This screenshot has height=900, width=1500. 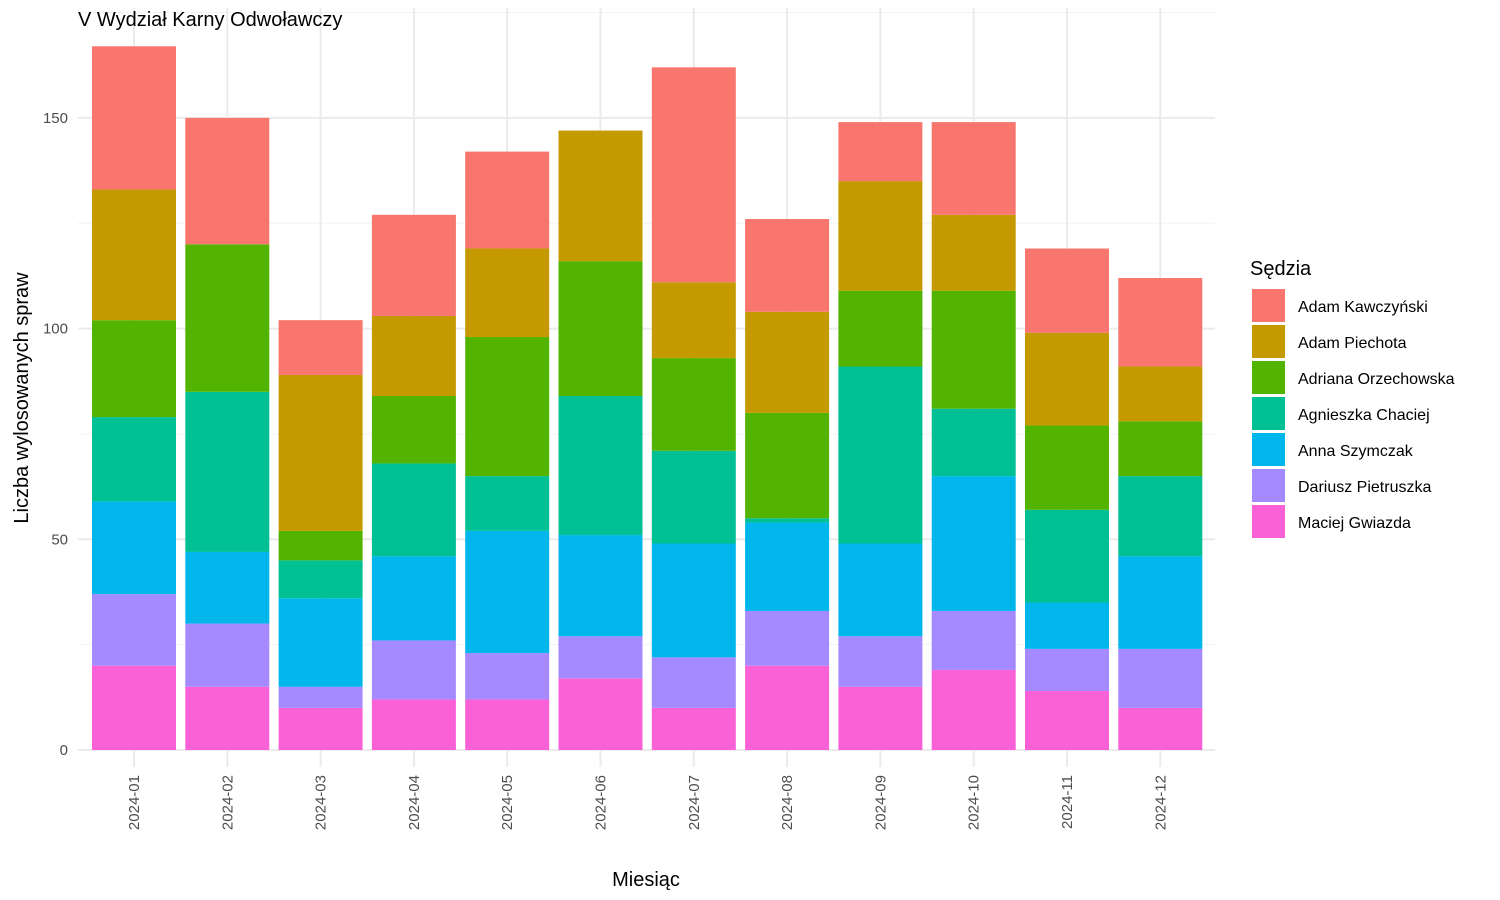 What do you see at coordinates (1352, 343) in the screenshot?
I see `legend-label: Adam Piechota` at bounding box center [1352, 343].